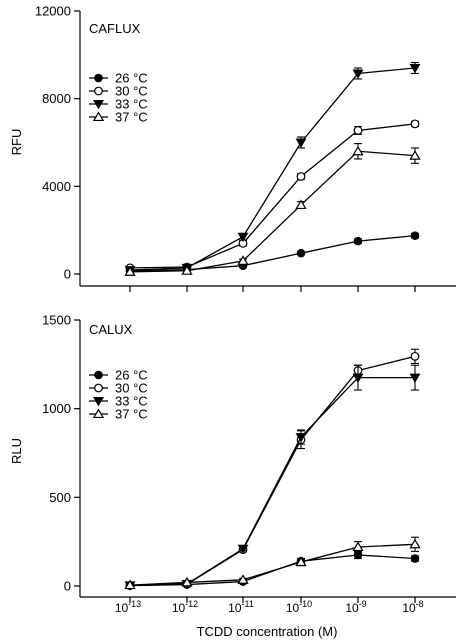 Image resolution: width=474 pixels, height=644 pixels. Describe the element at coordinates (56, 186) in the screenshot. I see `y-tick-label: 4000` at that location.